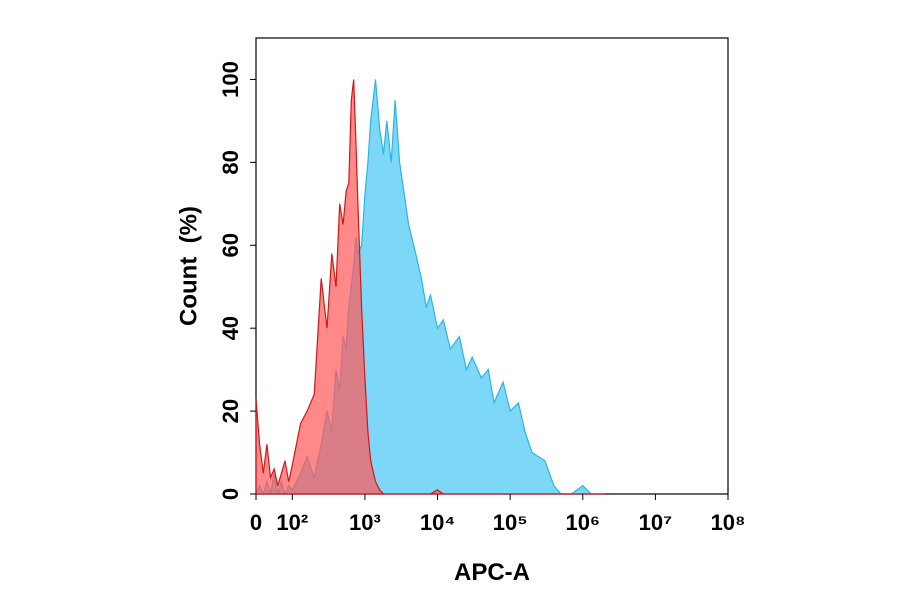 The image size is (900, 594). What do you see at coordinates (230, 494) in the screenshot?
I see `y-tick-label: 0` at bounding box center [230, 494].